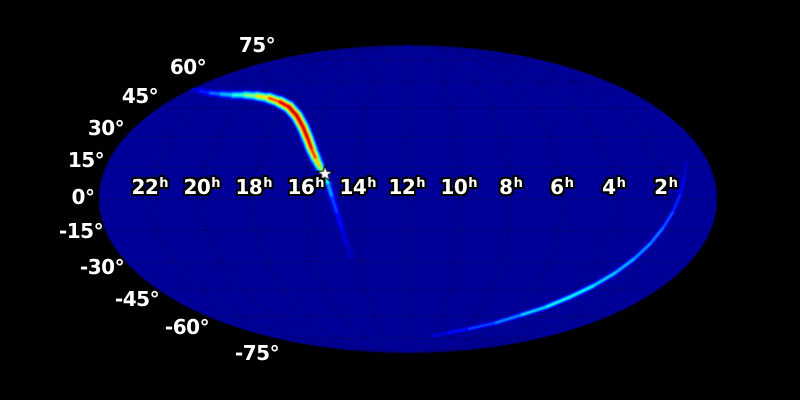 The width and height of the screenshot is (800, 400). I want to click on dec-tick-45: 45°, so click(140, 96).